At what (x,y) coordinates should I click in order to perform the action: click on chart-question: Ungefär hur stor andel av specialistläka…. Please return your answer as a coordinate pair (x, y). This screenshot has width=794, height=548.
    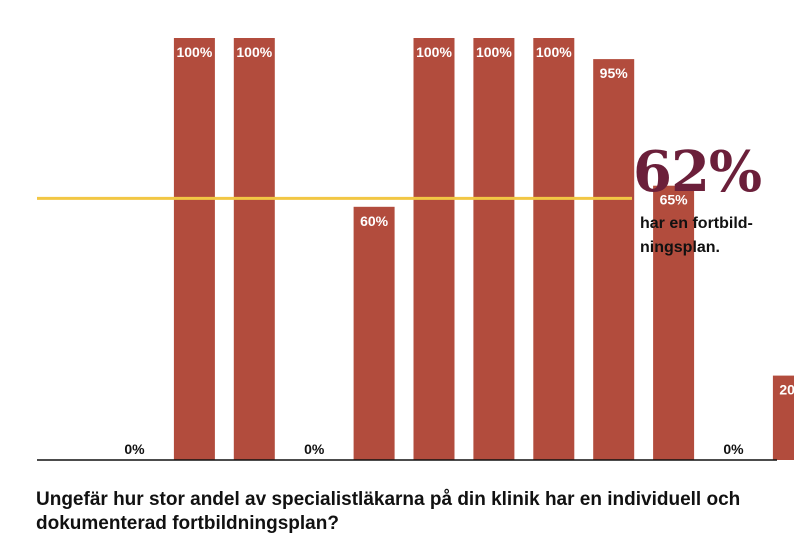
    Looking at the image, I should click on (388, 511).